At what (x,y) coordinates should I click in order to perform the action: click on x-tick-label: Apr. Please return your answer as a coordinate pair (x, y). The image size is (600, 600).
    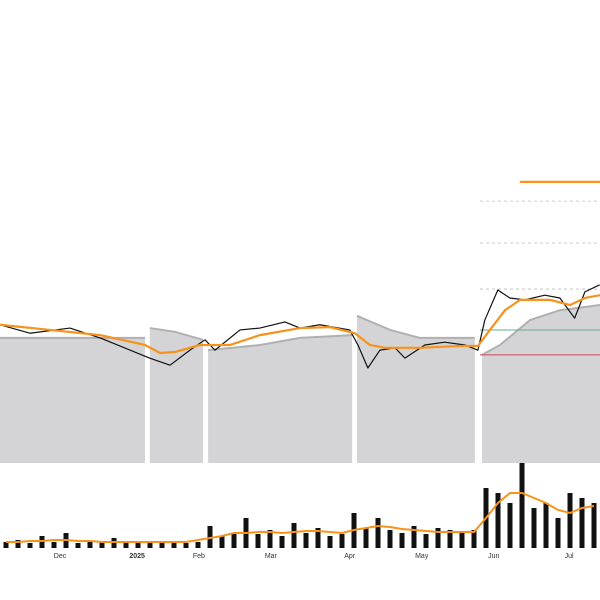
    Looking at the image, I should click on (350, 556).